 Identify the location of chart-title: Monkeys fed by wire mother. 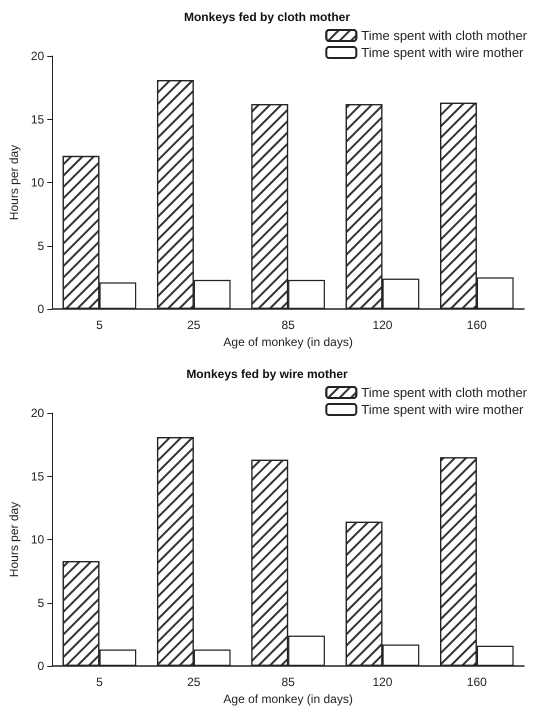
(267, 374).